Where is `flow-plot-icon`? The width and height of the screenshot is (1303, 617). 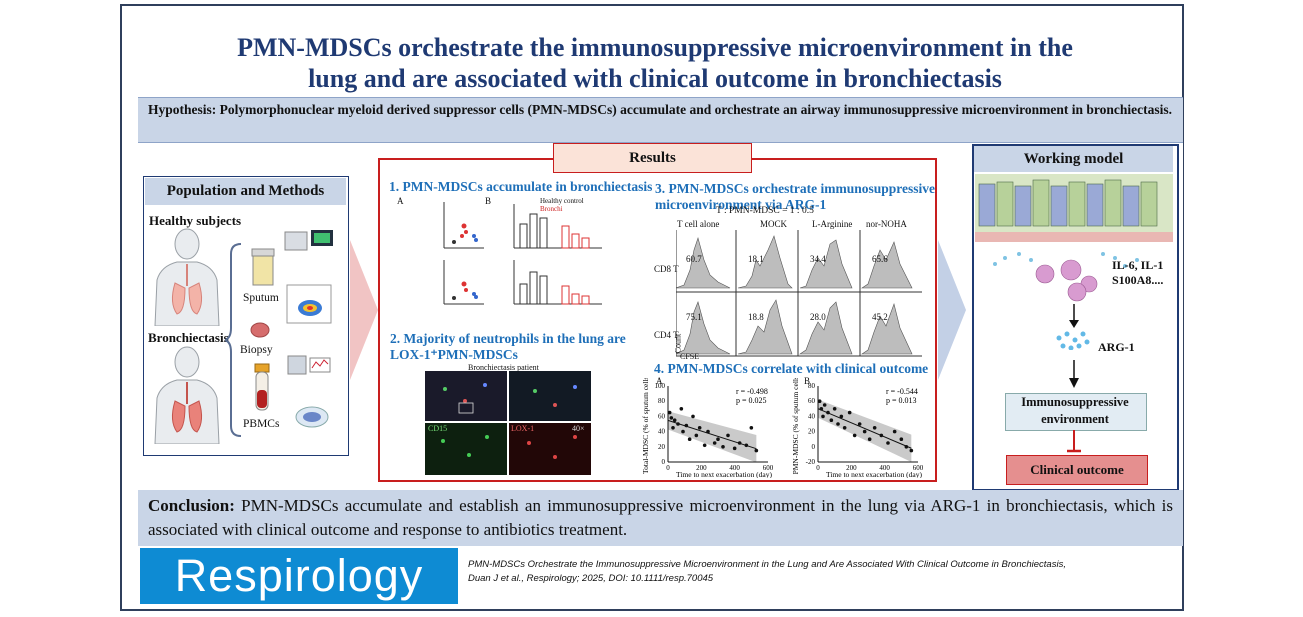
flow-plot-icon is located at coordinates (309, 304).